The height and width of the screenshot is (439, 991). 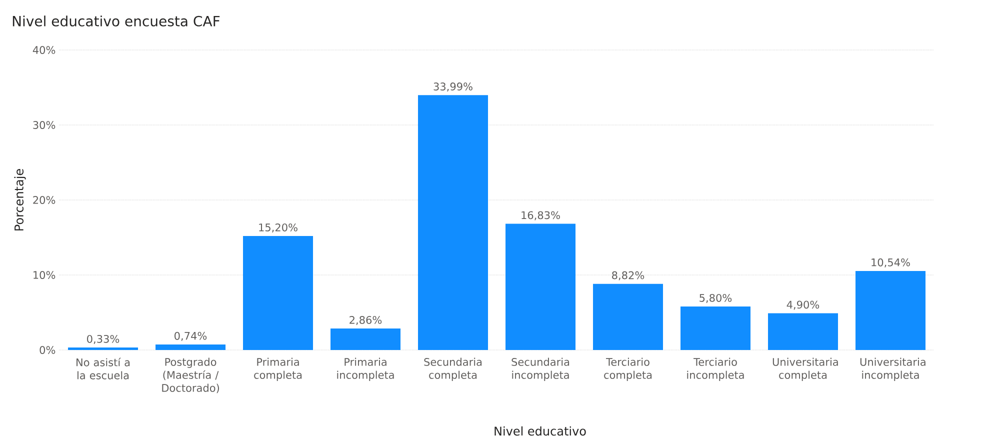 I want to click on y-axis-title: Porcentaje, so click(x=20, y=199).